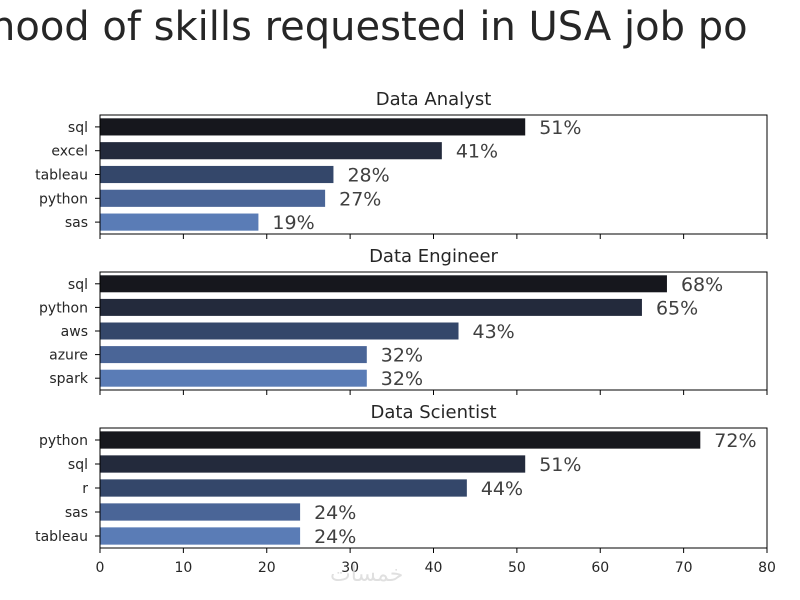 The height and width of the screenshot is (600, 800). What do you see at coordinates (702, 285) in the screenshot?
I see `data-label: 68%` at bounding box center [702, 285].